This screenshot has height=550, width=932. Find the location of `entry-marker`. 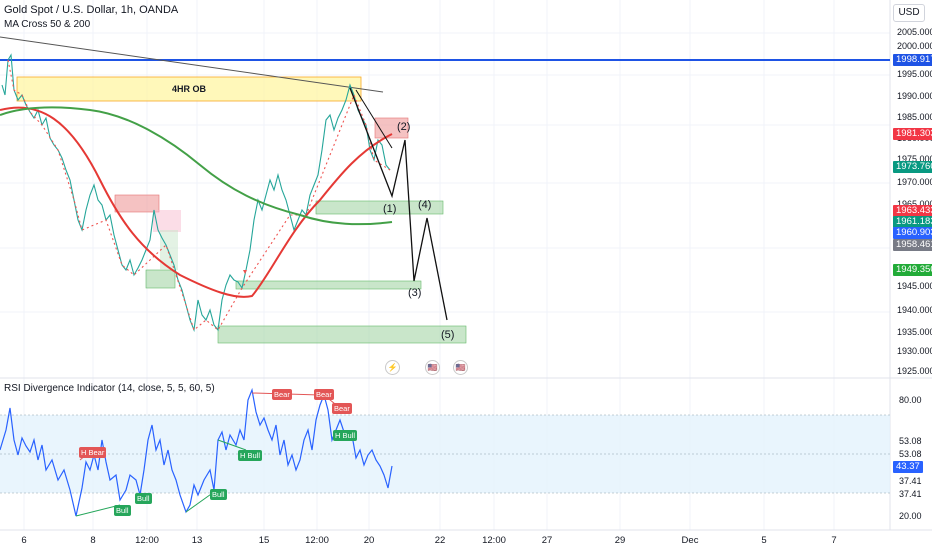

entry-marker is located at coordinates (245, 272).